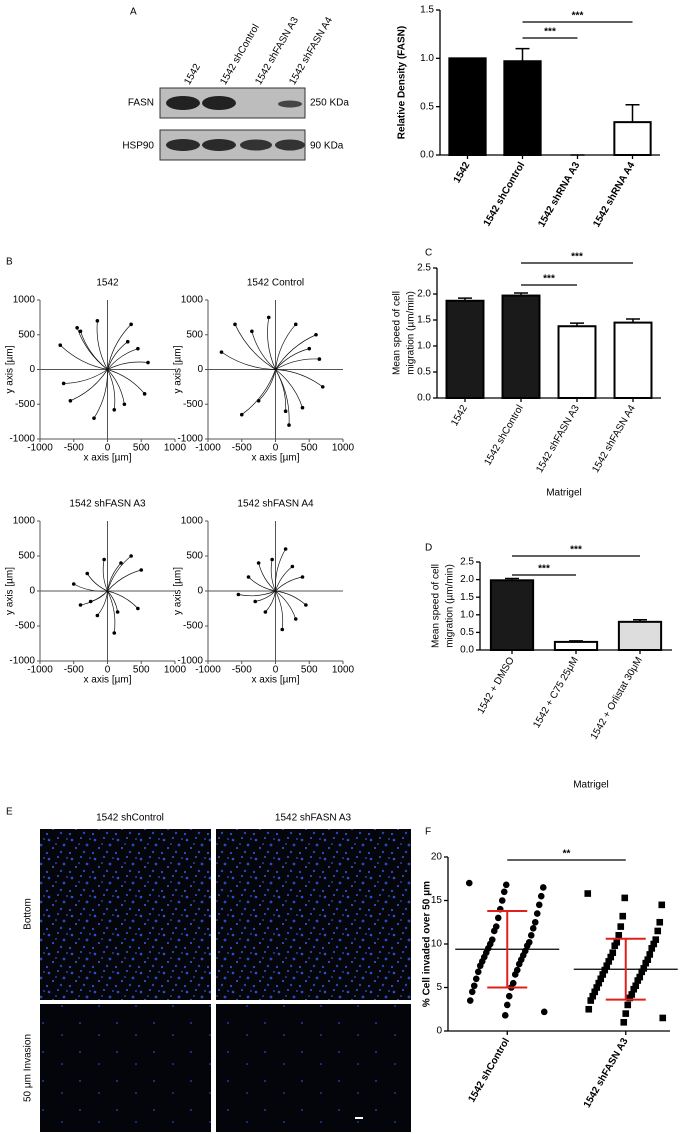 This screenshot has width=685, height=1134. I want to click on y-tick-label: 0.0, so click(424, 398).